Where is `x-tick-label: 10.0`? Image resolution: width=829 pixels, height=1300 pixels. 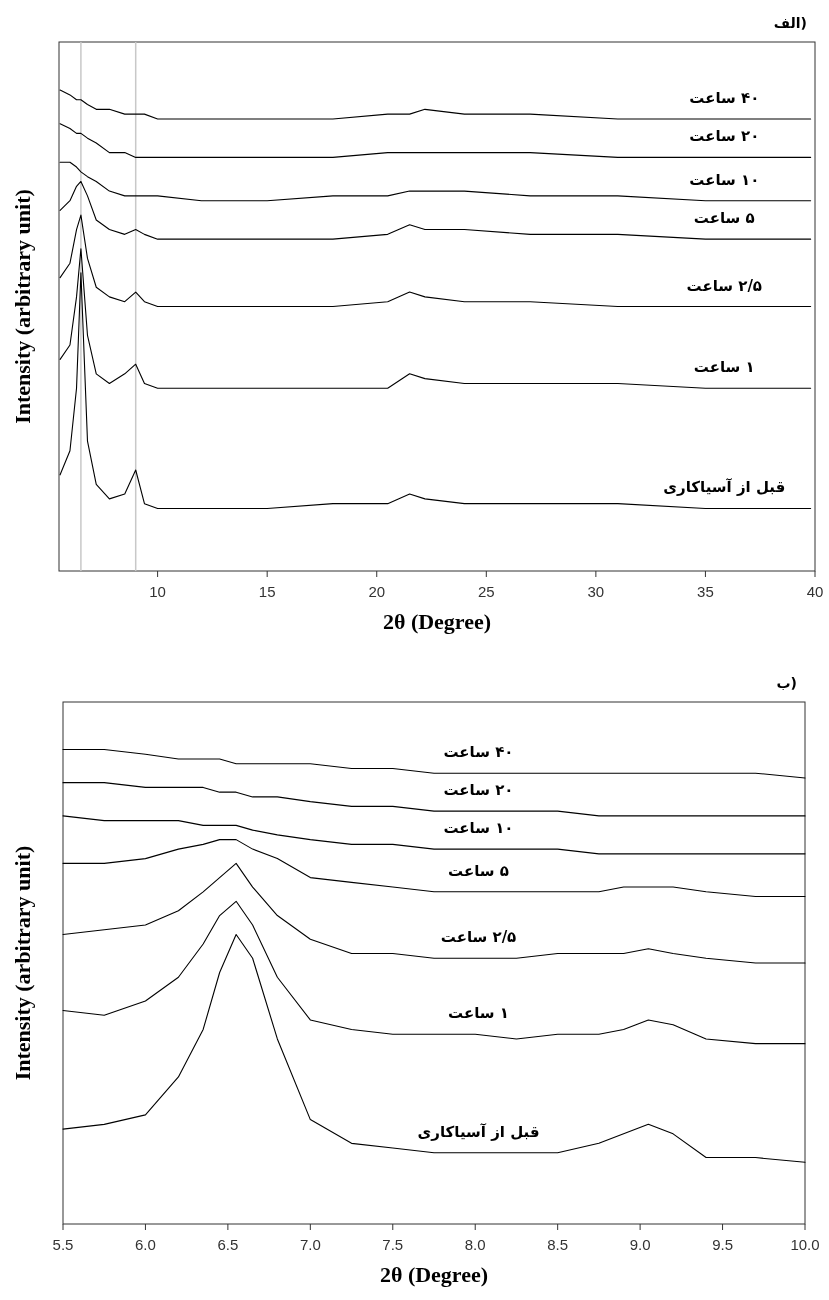 x-tick-label: 10.0 is located at coordinates (805, 1244).